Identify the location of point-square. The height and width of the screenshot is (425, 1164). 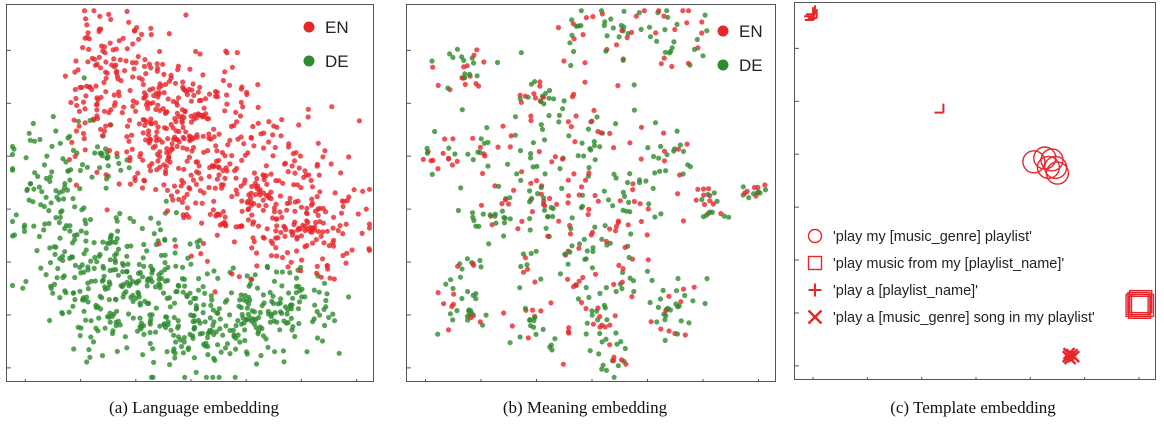
(1139, 307).